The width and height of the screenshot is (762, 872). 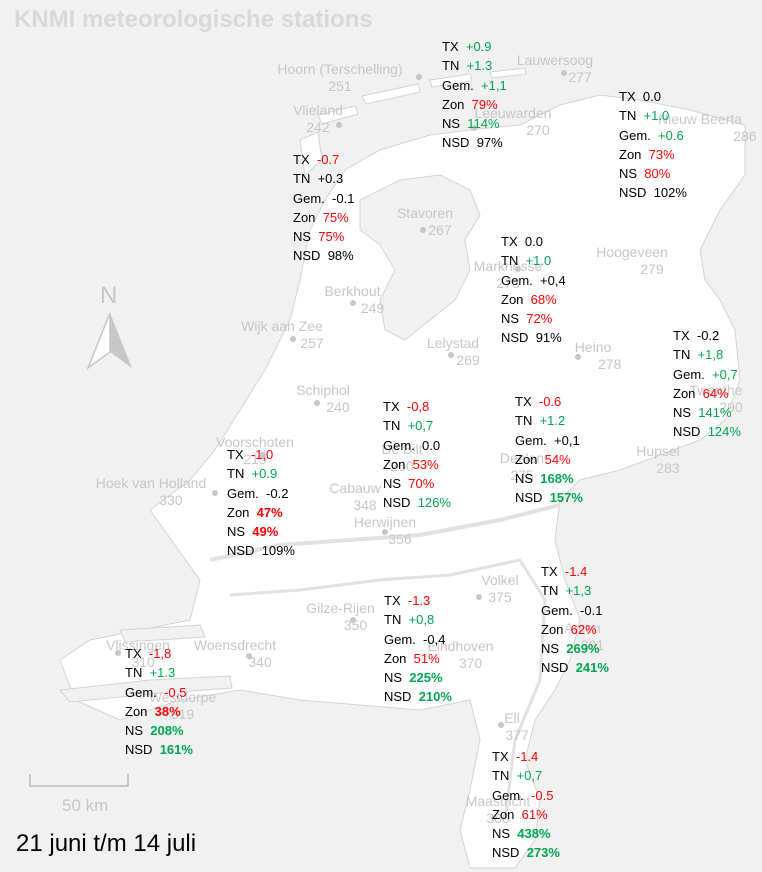 What do you see at coordinates (575, 629) in the screenshot?
I see `stat-row: Zon 62%` at bounding box center [575, 629].